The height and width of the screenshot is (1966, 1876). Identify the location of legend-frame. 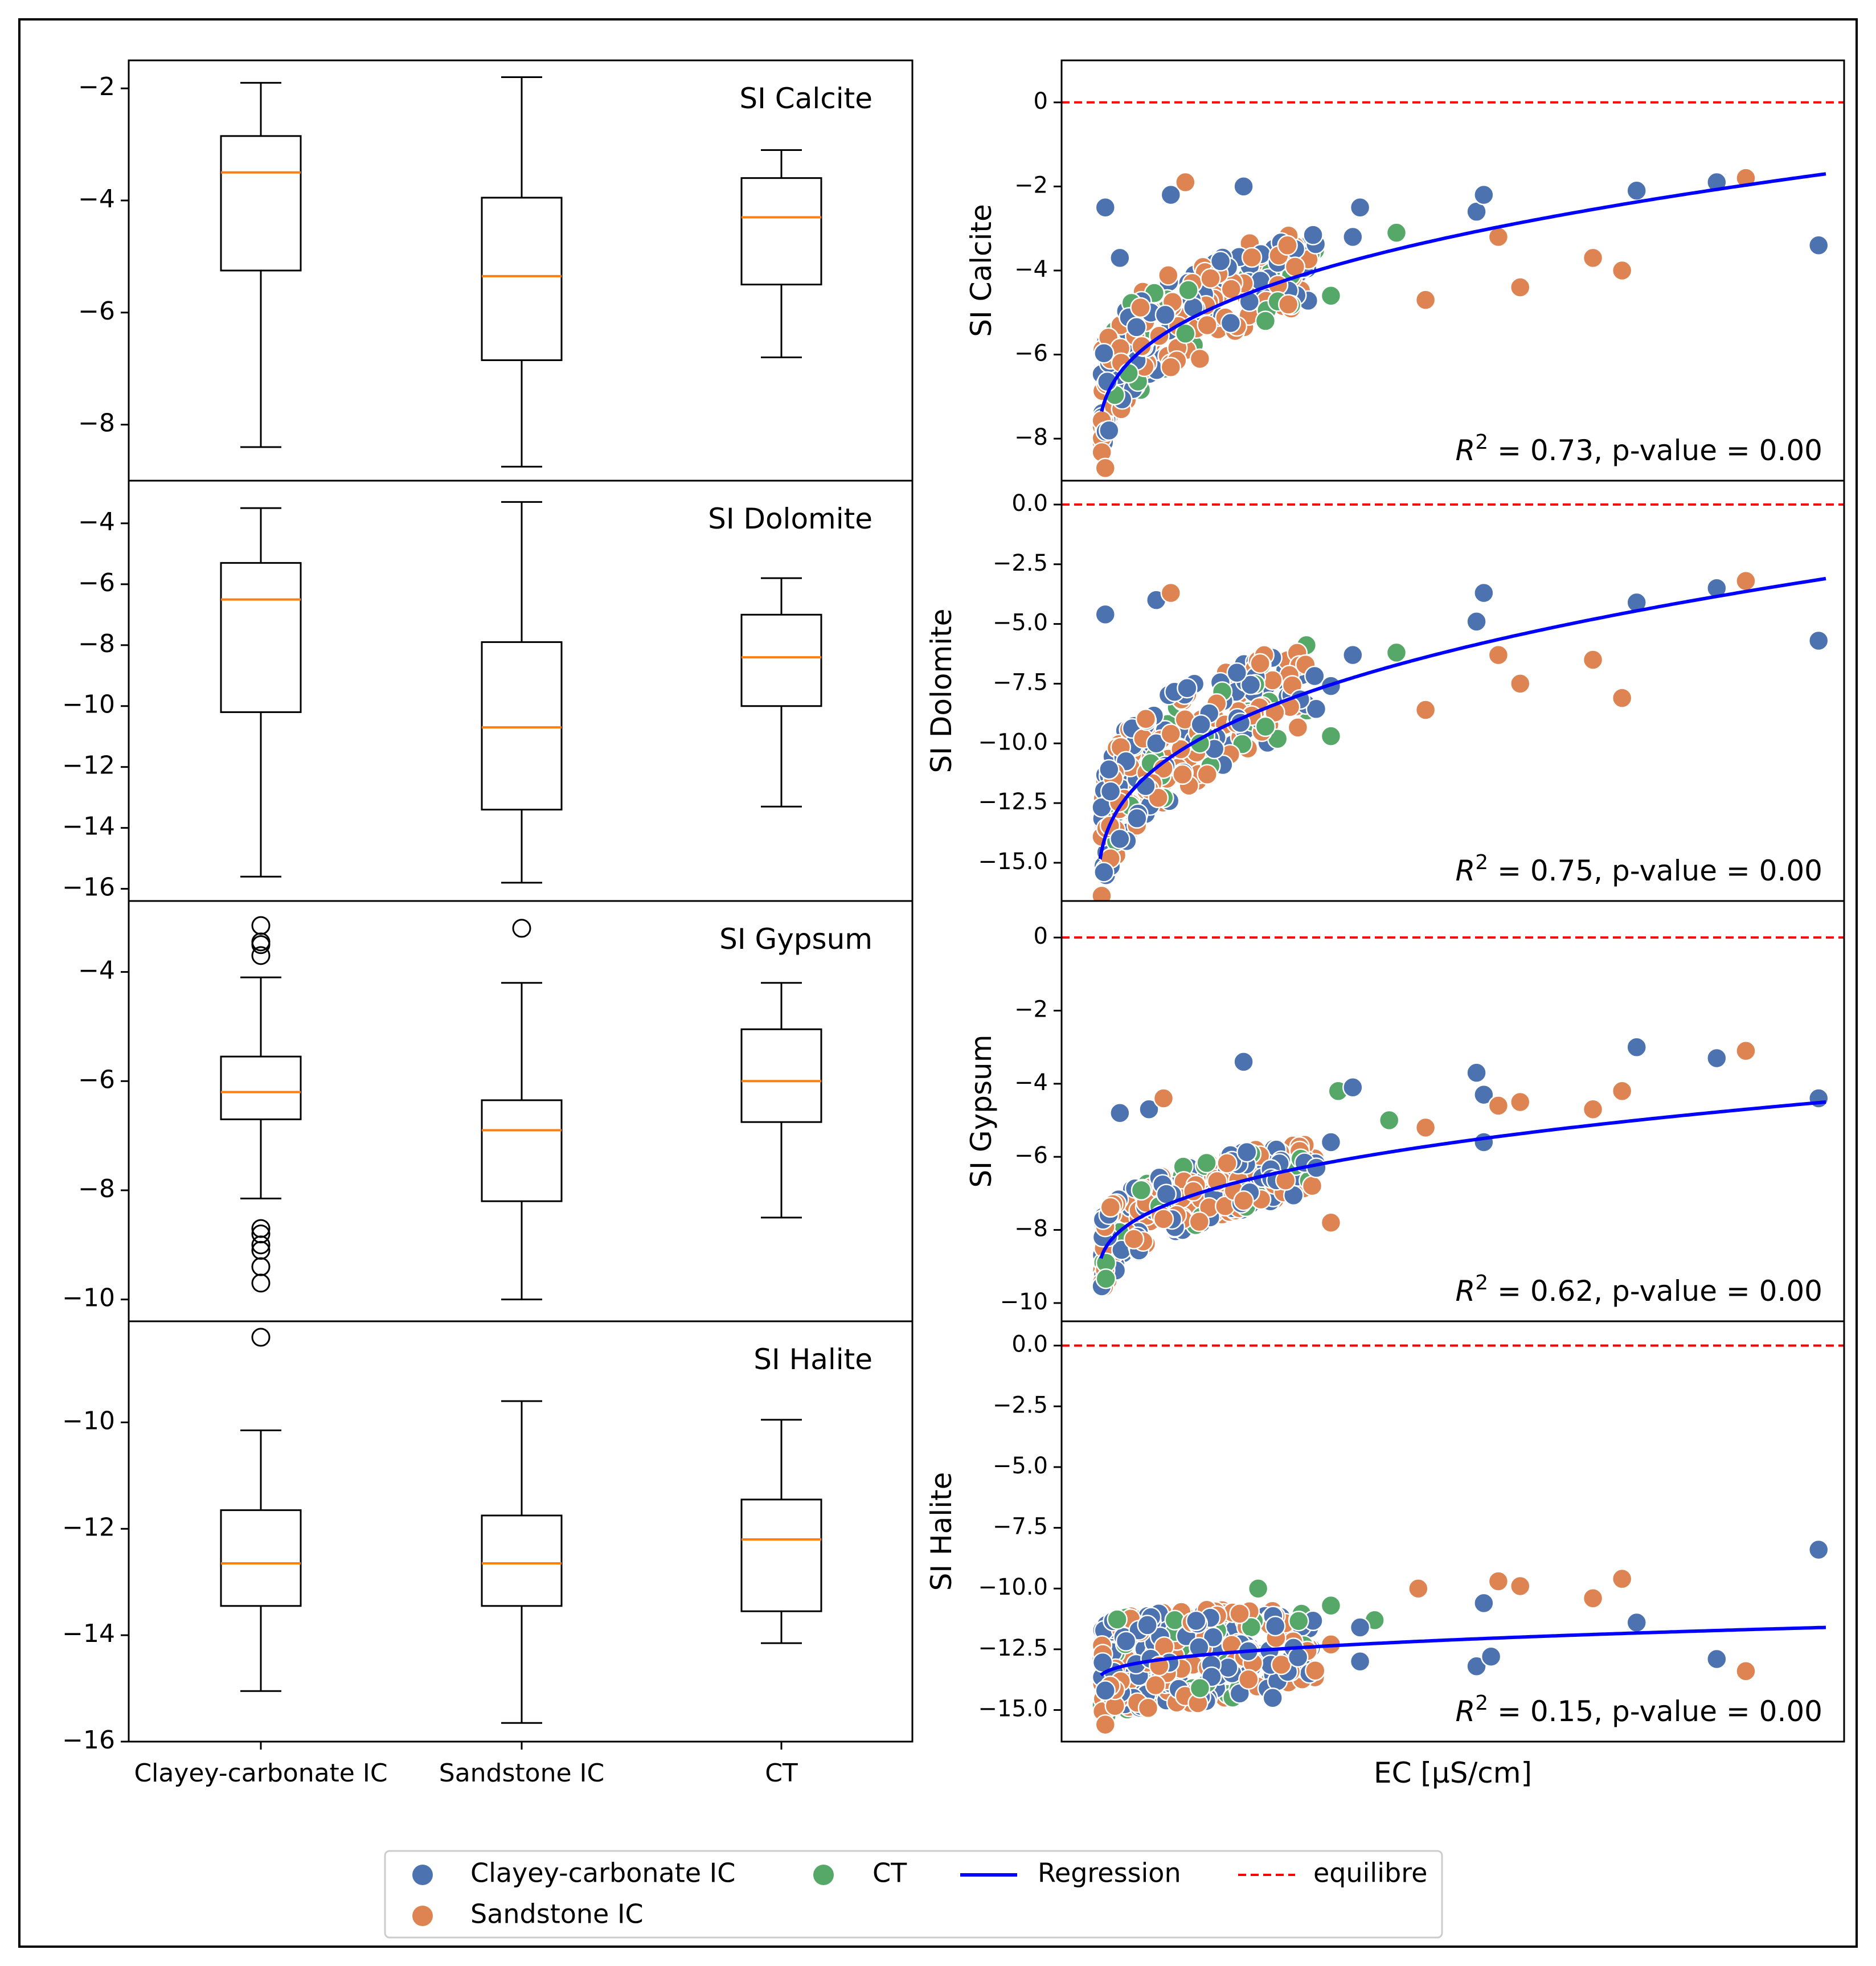
(913, 1895).